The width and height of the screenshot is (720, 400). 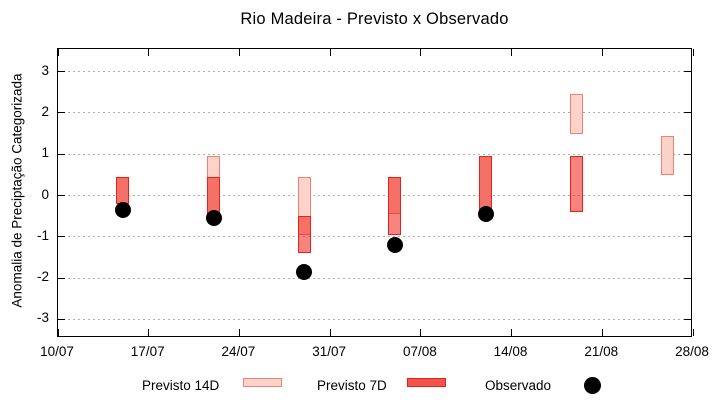 What do you see at coordinates (45, 194) in the screenshot?
I see `y-tick-label: 0` at bounding box center [45, 194].